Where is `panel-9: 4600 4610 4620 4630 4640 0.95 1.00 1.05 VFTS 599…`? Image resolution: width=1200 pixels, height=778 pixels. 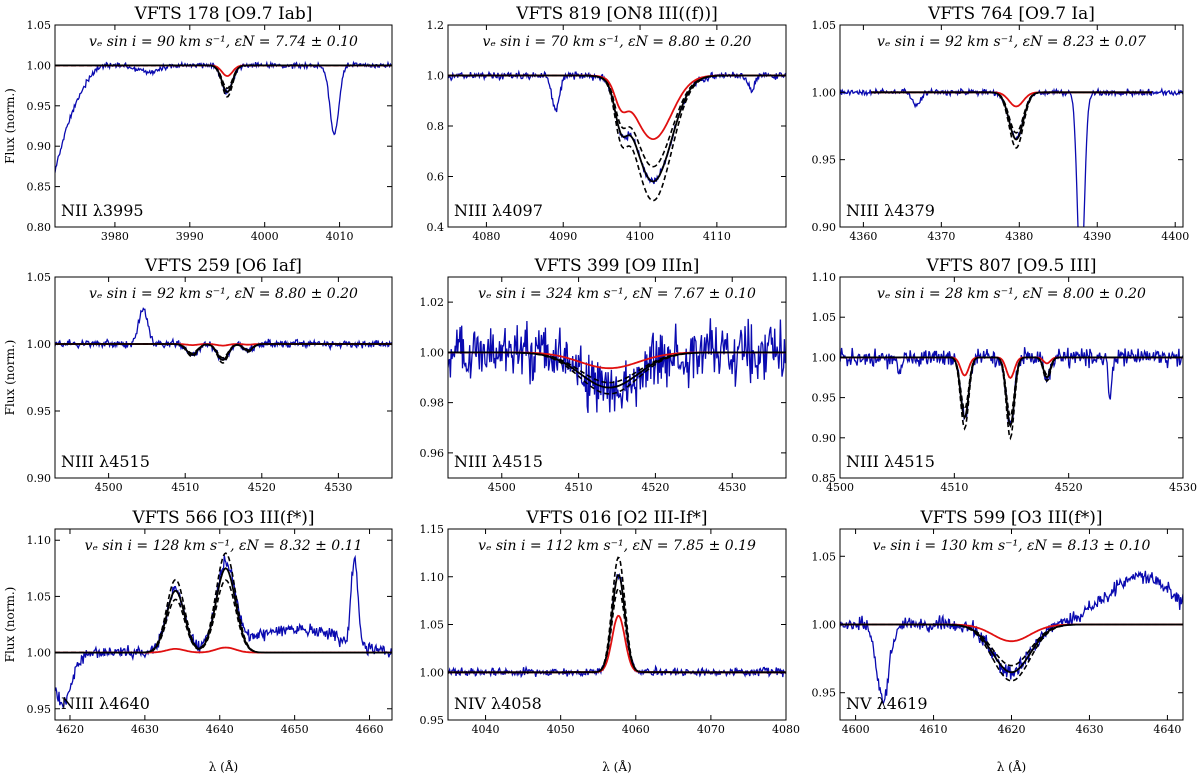 panel-9: 4600 4610 4620 4630 4640 0.95 1.00 1.05 VFTS 599… is located at coordinates (998, 641).